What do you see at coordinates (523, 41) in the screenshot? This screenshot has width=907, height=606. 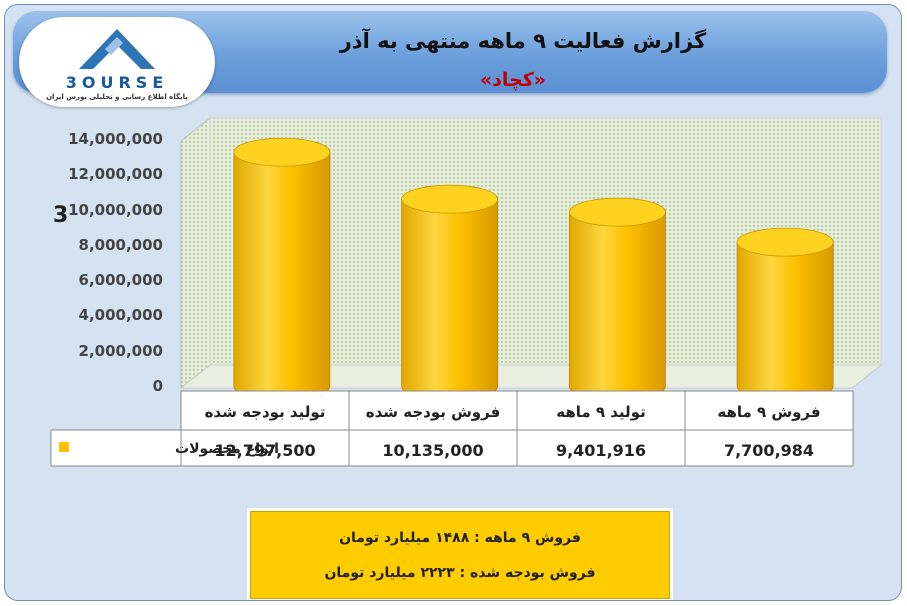 I see `report-title: گزارش فعالیت ۹ ماهه منتهی به آذر` at bounding box center [523, 41].